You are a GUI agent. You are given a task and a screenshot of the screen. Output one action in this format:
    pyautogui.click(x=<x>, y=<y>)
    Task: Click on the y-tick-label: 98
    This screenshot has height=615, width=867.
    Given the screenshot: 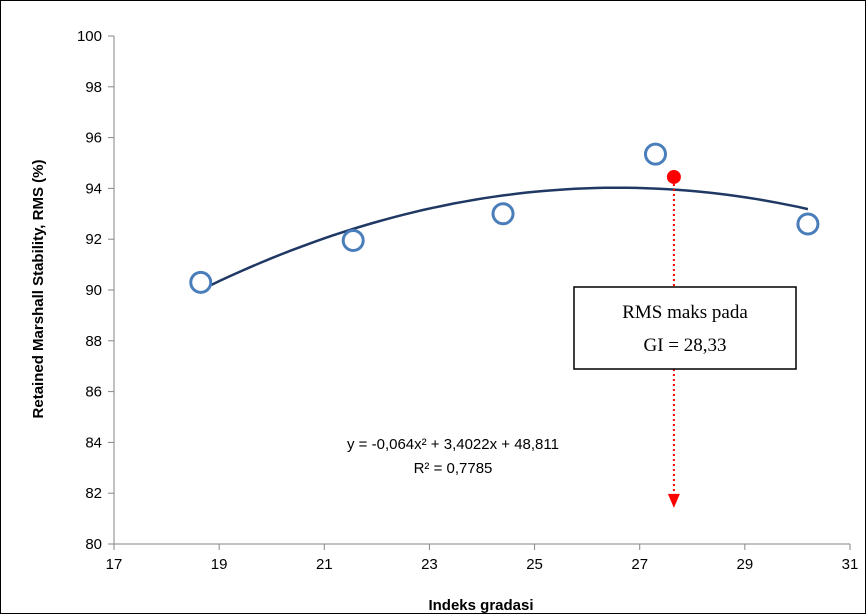 What is the action you would take?
    pyautogui.click(x=93, y=87)
    